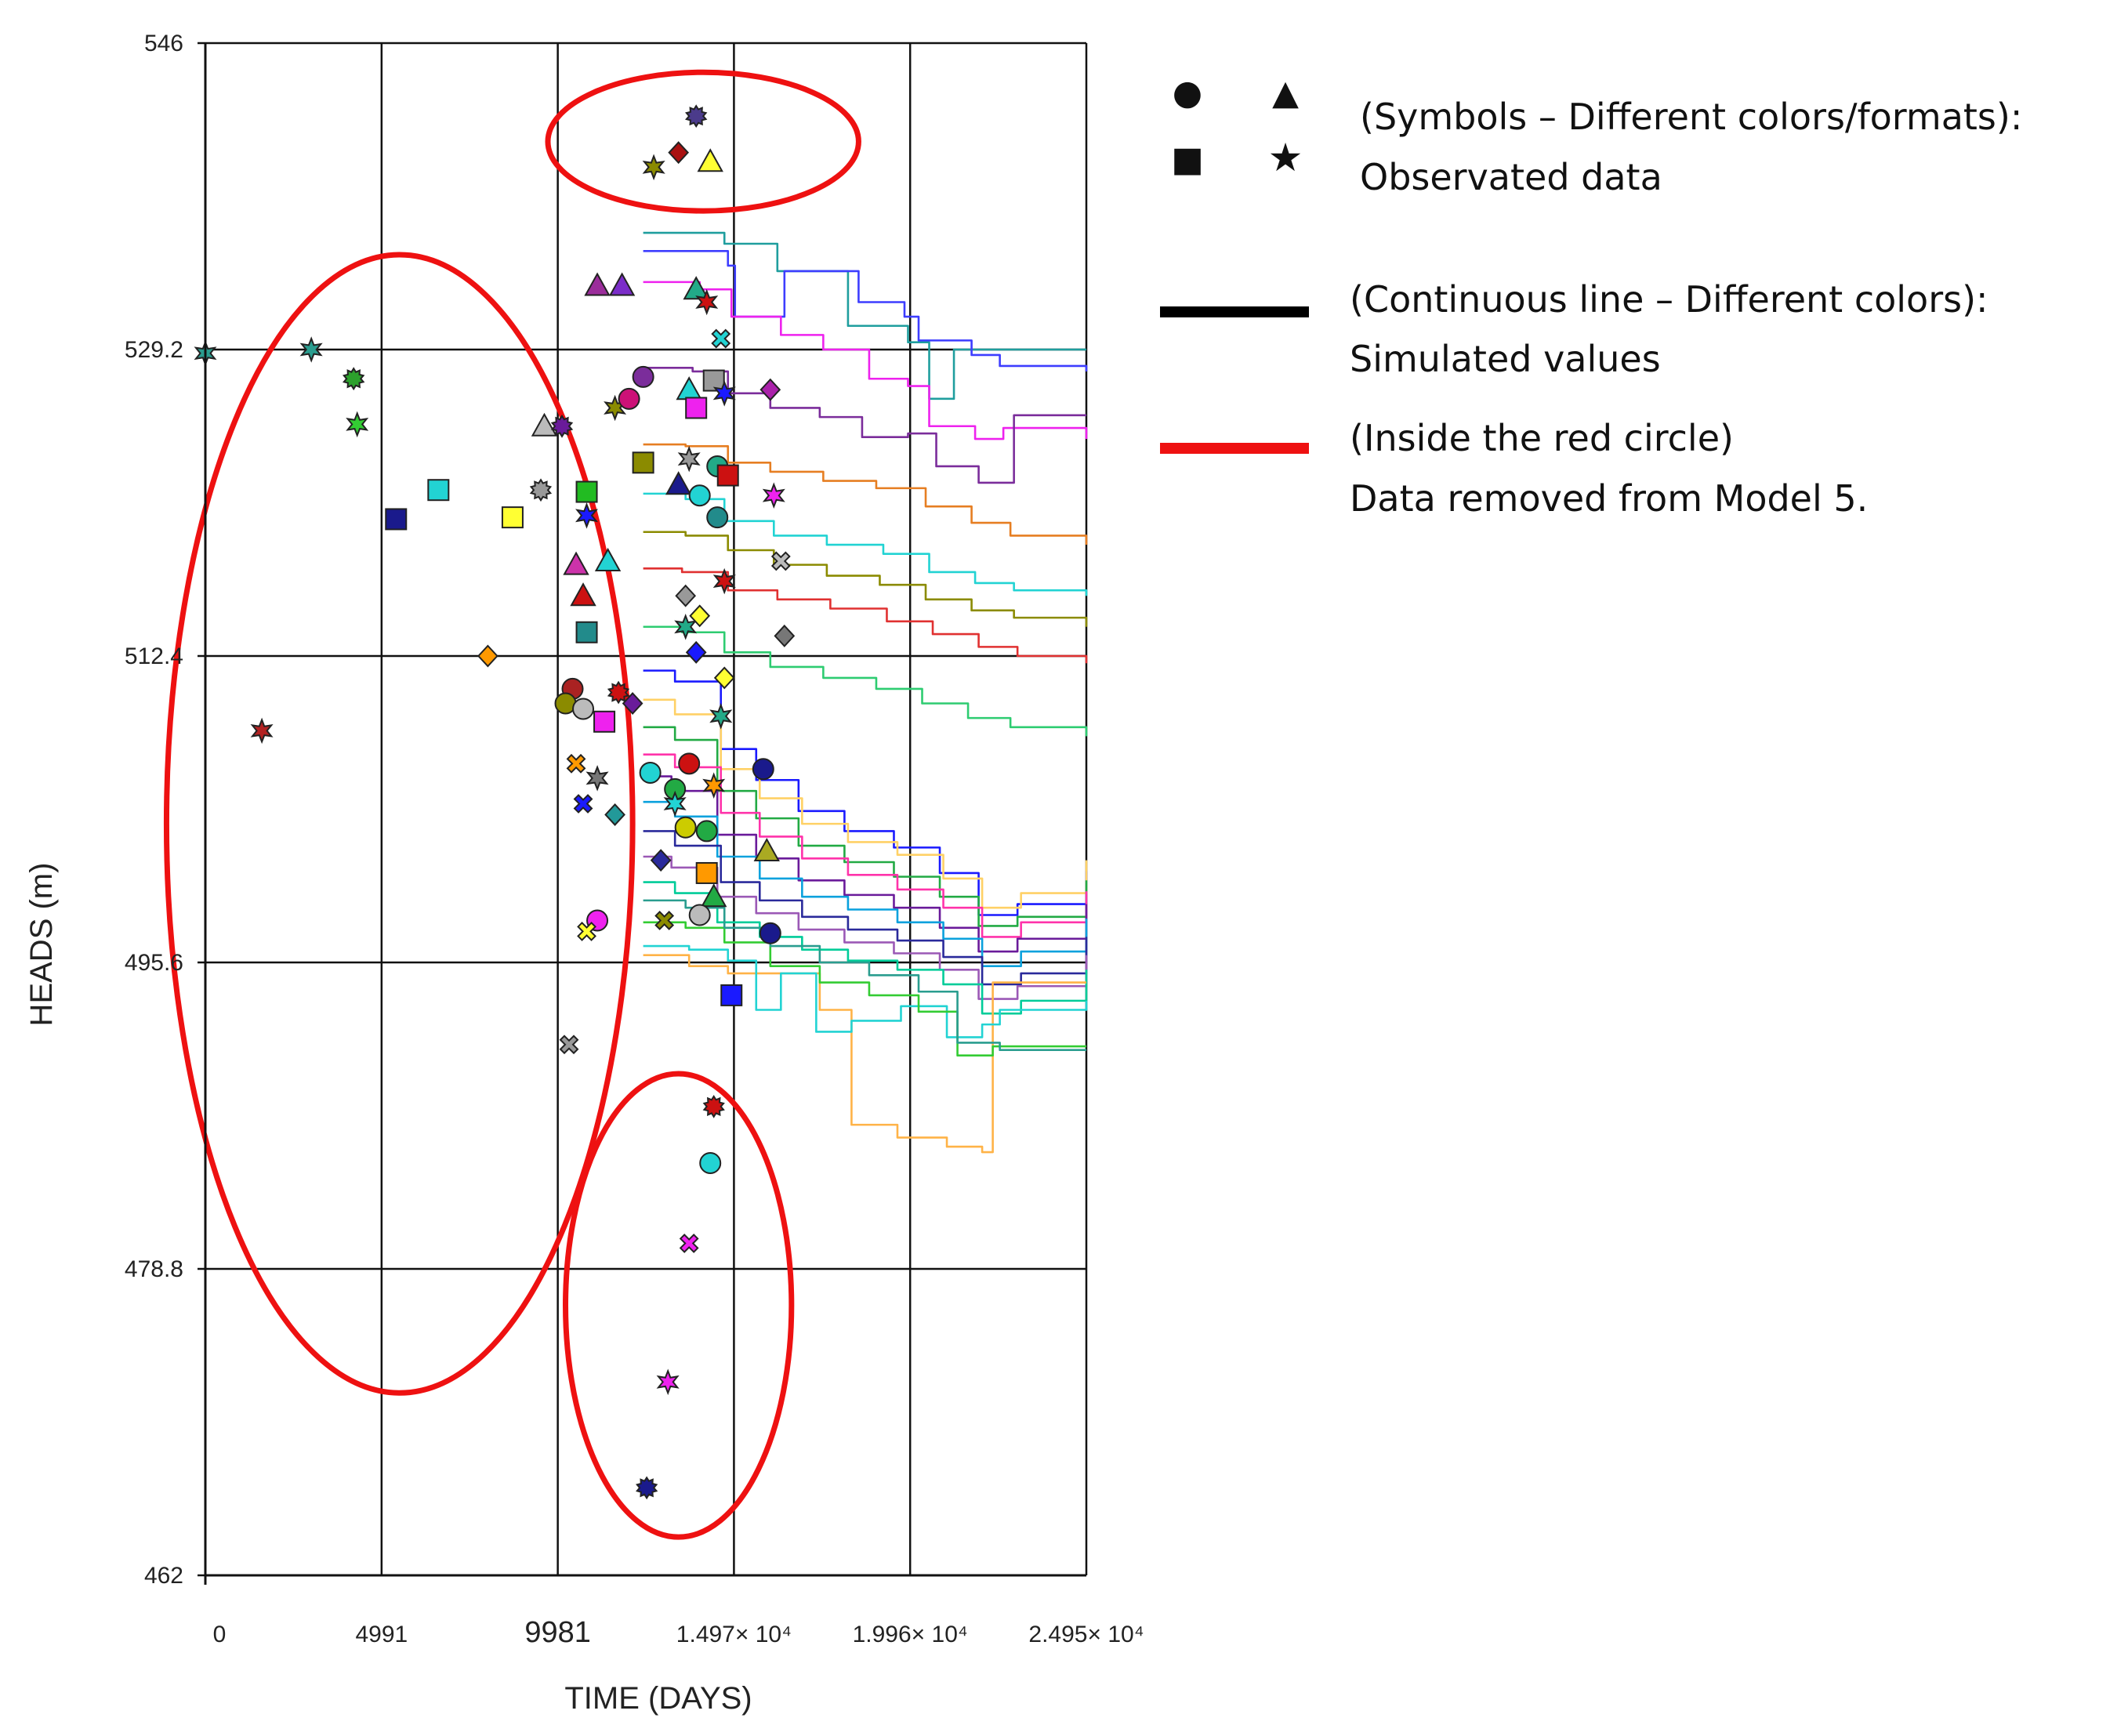 The width and height of the screenshot is (2128, 1736). I want to click on y-tick-label: 546, so click(163, 43).